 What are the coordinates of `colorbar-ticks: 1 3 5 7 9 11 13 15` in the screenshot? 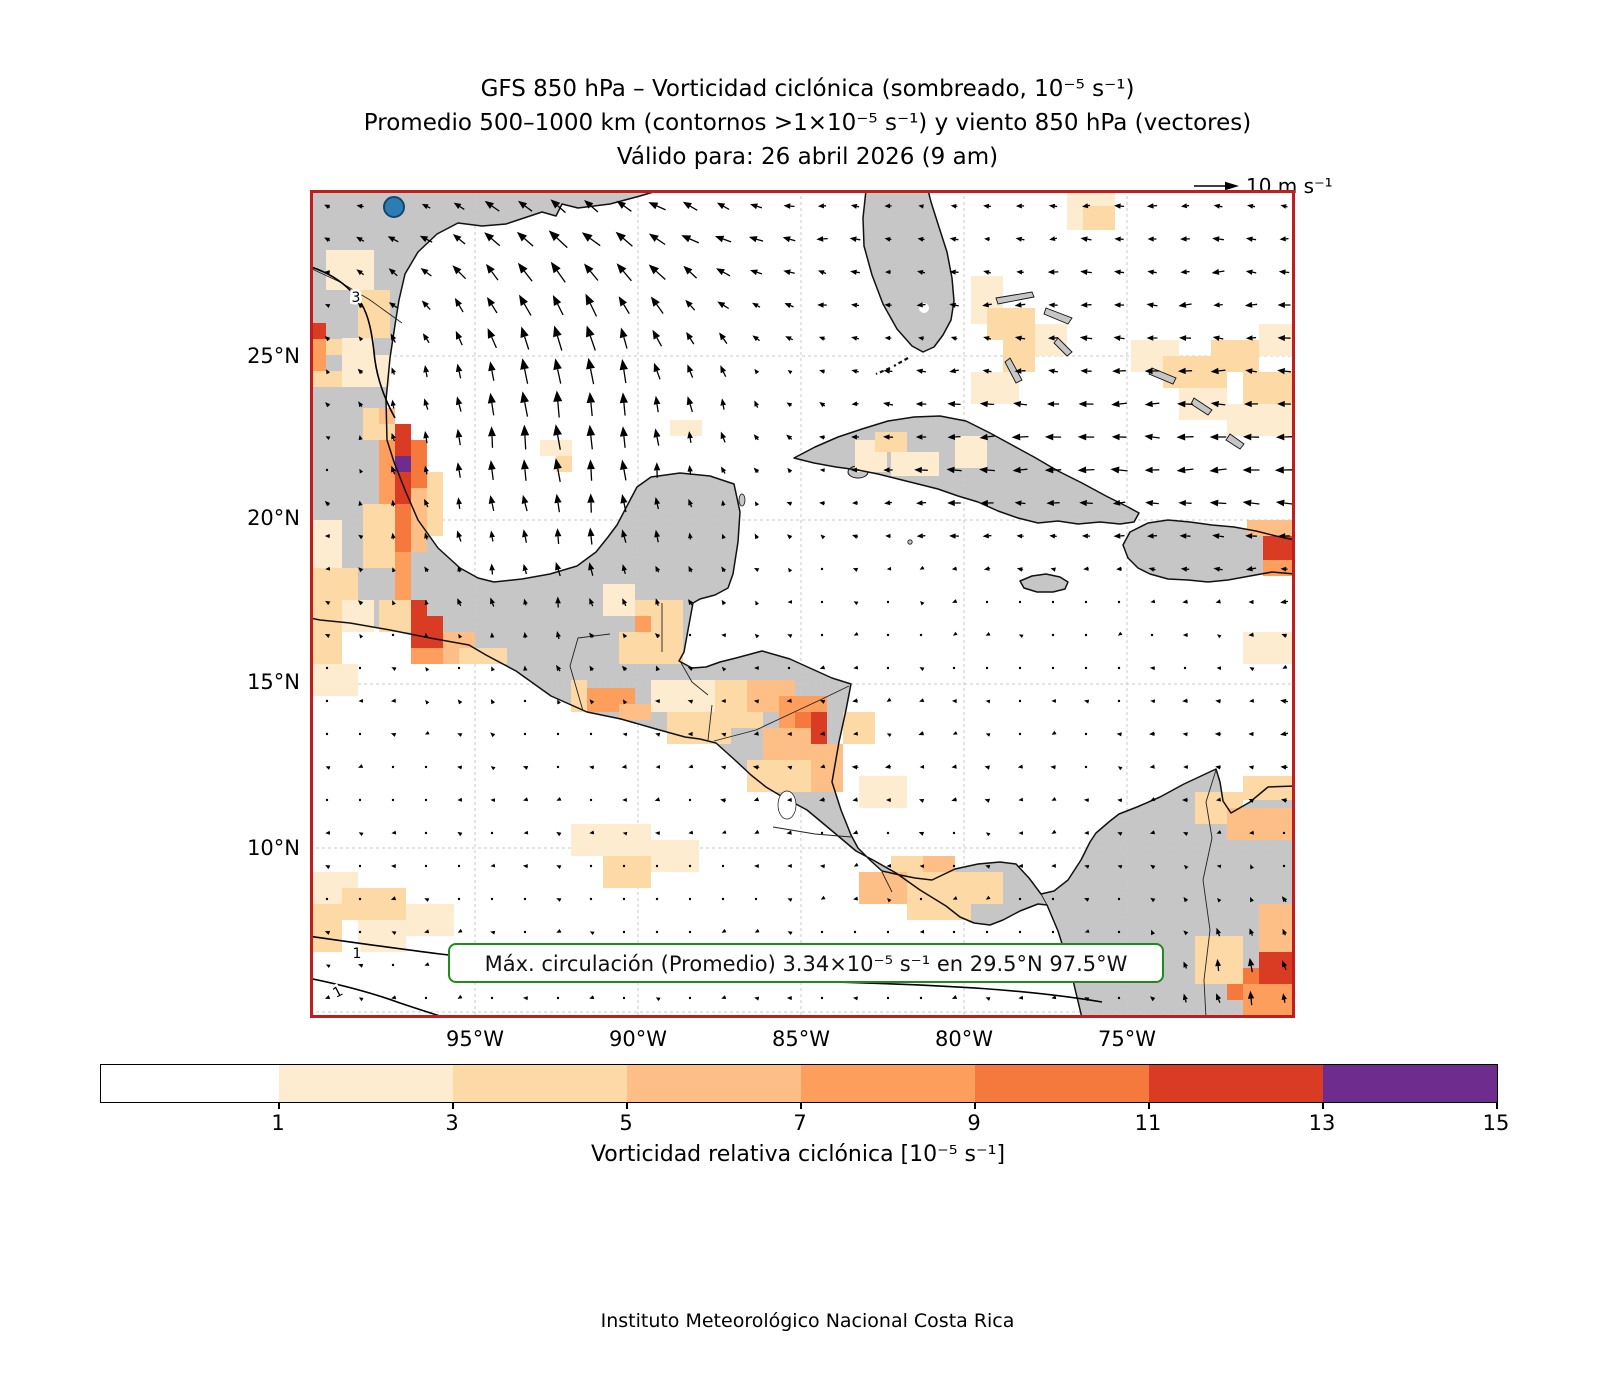 It's located at (804, 1123).